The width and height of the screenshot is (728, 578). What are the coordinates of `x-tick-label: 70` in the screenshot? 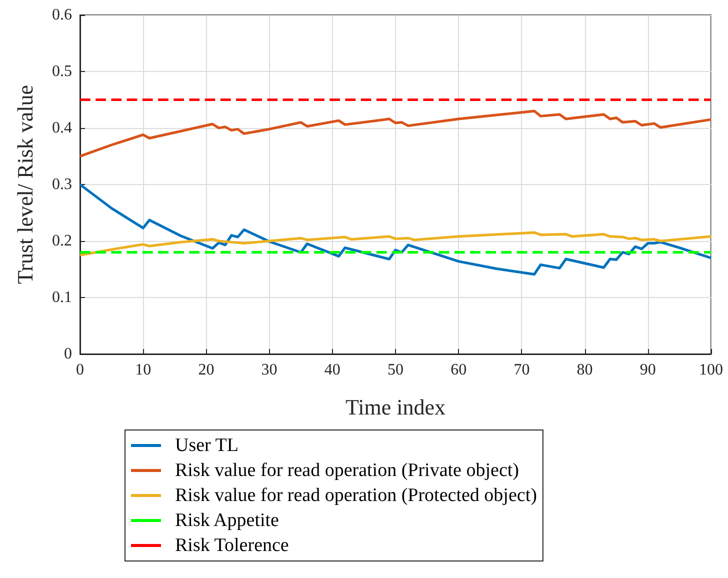 It's located at (522, 370).